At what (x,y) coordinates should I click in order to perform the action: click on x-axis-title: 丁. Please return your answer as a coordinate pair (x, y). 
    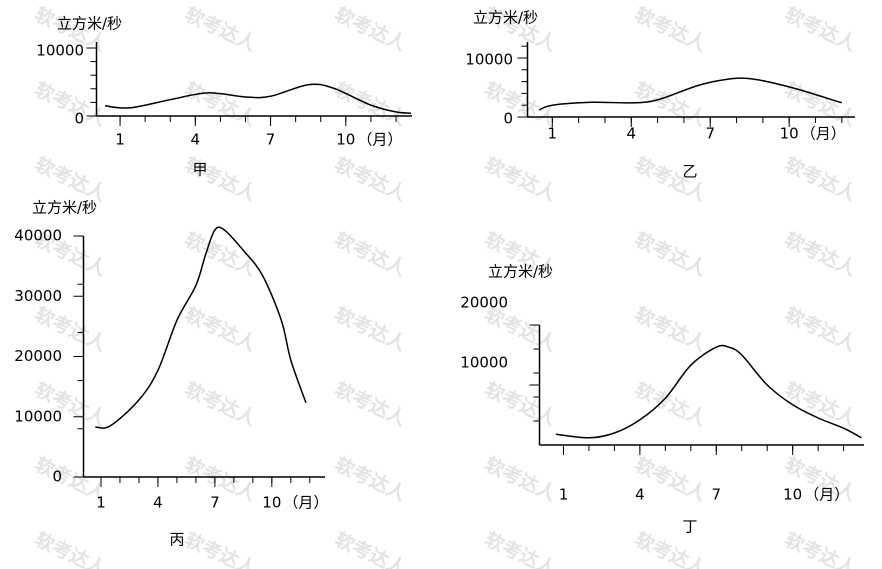
    Looking at the image, I should click on (689, 527).